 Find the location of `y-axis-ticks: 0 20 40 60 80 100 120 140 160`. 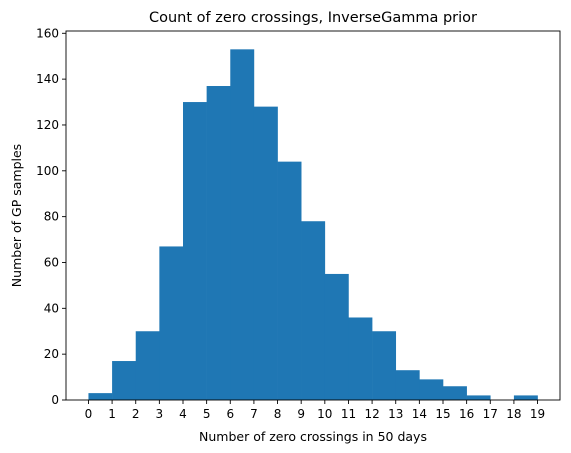

y-axis-ticks: 0 20 40 60 80 100 120 140 160 is located at coordinates (51, 216).